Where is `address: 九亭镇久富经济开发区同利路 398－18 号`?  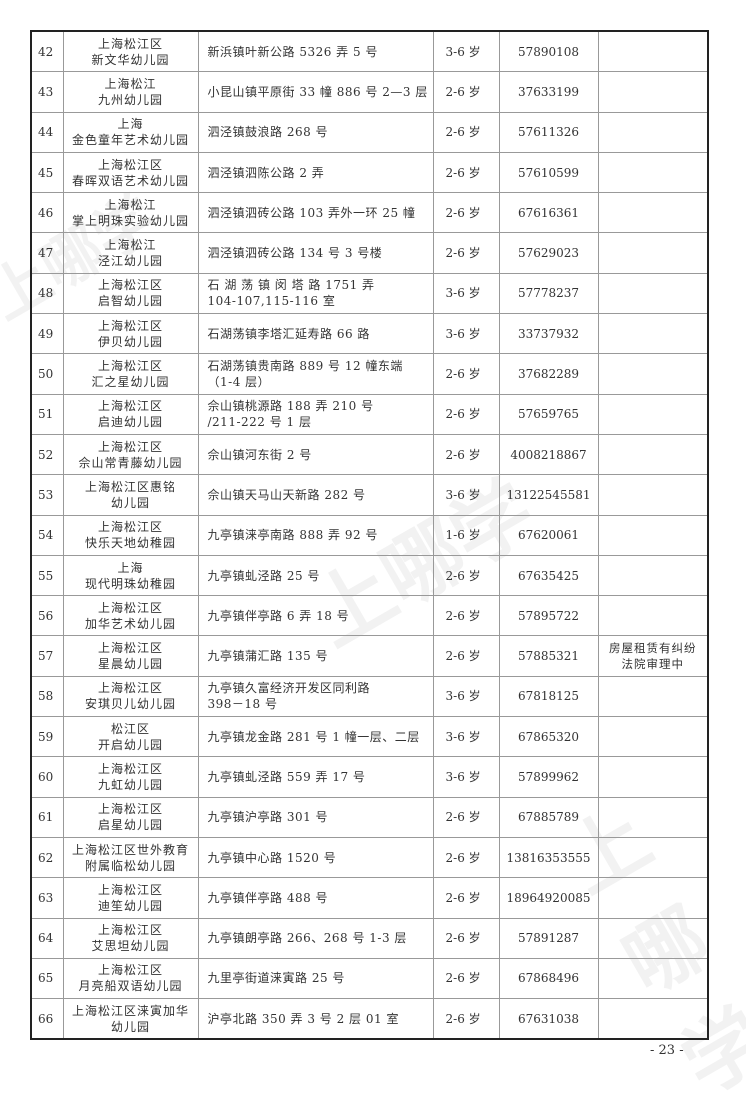 address: 九亭镇久富经济开发区同利路 398－18 号 is located at coordinates (315, 696).